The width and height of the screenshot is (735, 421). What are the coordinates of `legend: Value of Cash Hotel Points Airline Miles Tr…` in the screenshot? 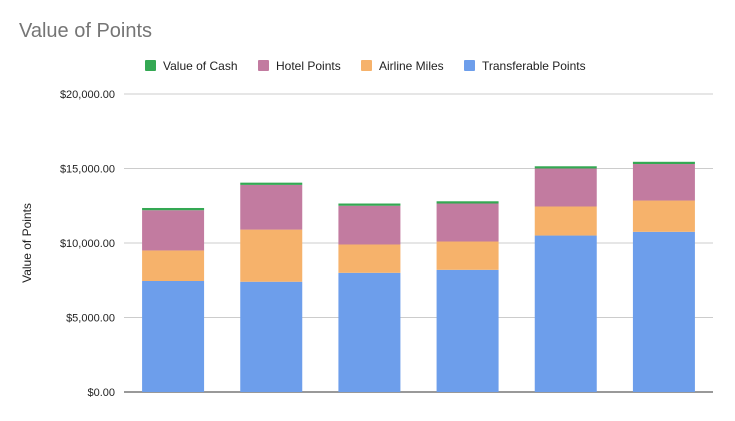 It's located at (365, 66).